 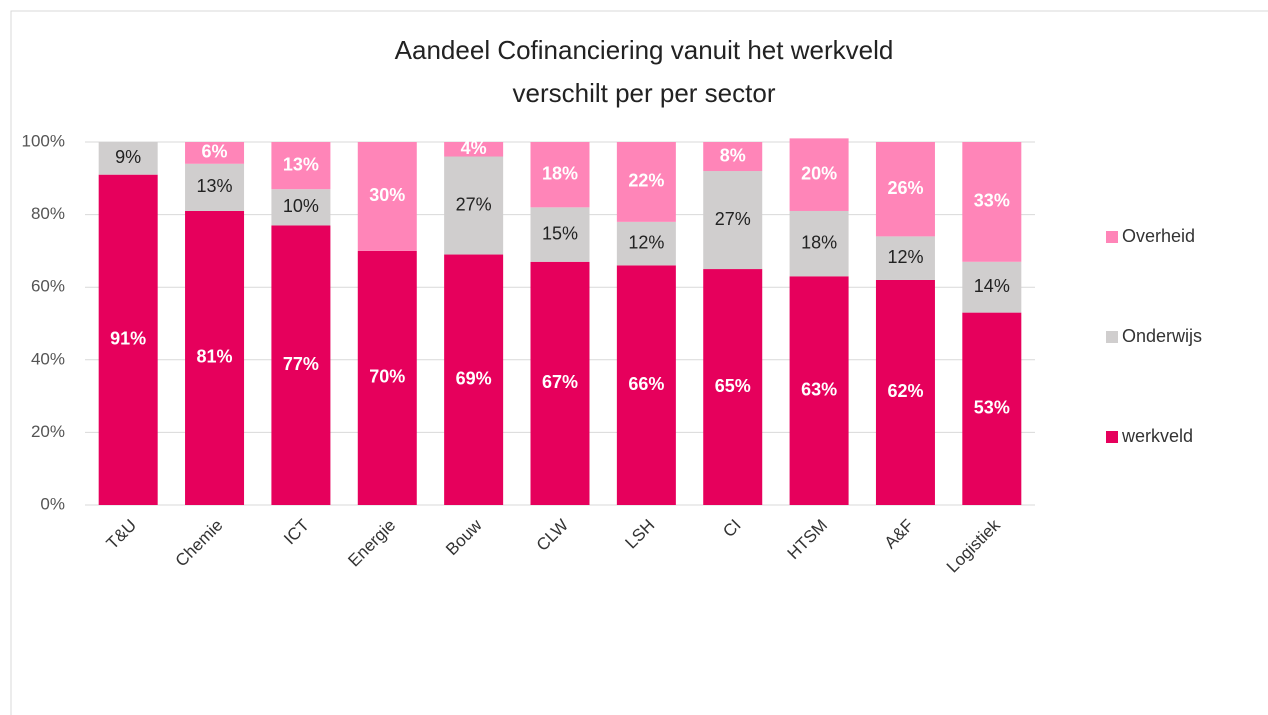 I want to click on data-label: 22%, so click(x=646, y=181).